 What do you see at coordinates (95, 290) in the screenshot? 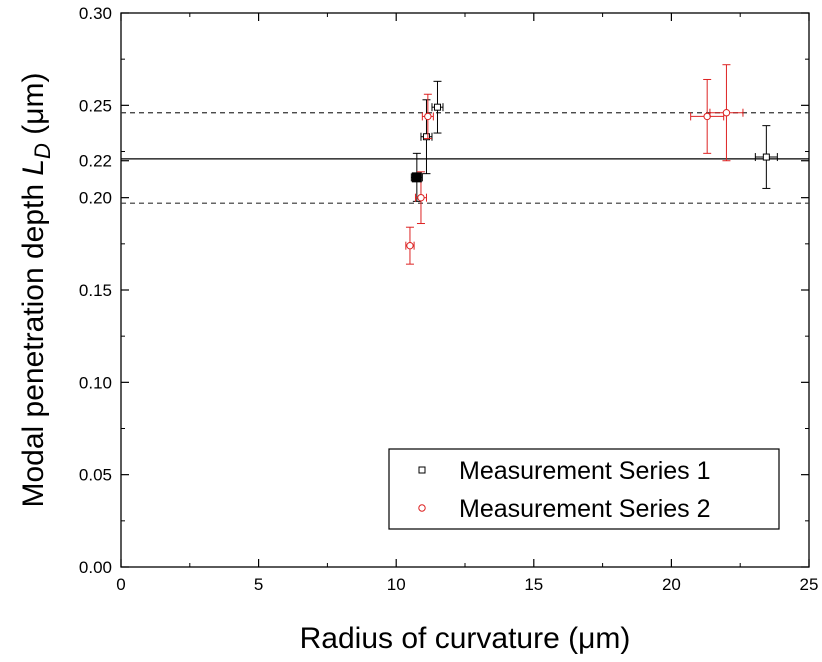
I see `y-tick-label: 0.15` at bounding box center [95, 290].